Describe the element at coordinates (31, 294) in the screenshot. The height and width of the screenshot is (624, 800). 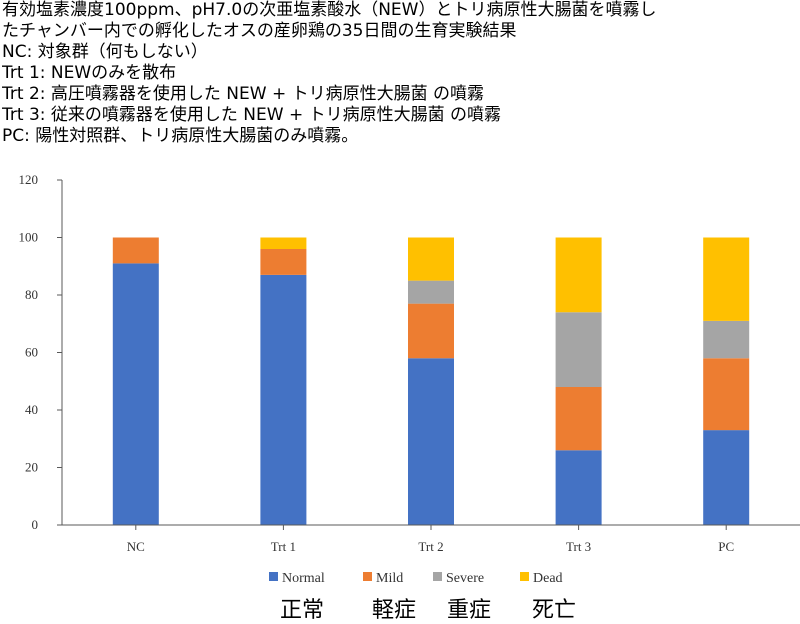
I see `y-tick-label: 80` at that location.